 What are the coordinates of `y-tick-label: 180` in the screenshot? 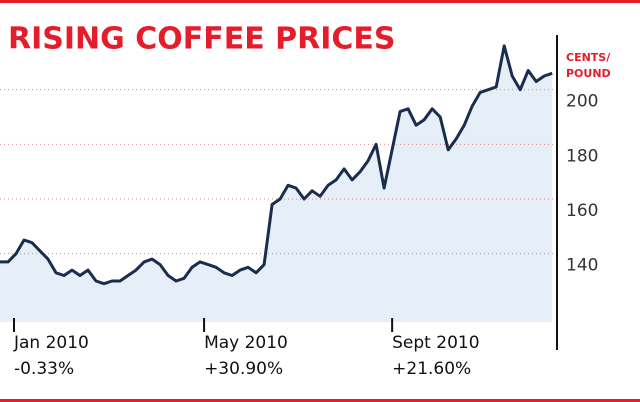 It's located at (582, 156).